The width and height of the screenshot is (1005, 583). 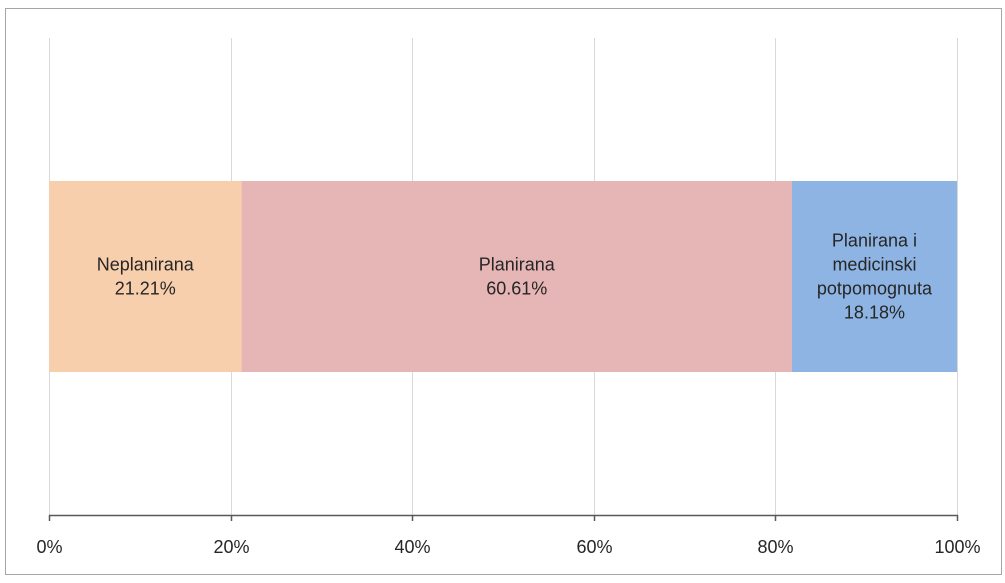 What do you see at coordinates (145, 289) in the screenshot?
I see `data-label-value: 21.21%` at bounding box center [145, 289].